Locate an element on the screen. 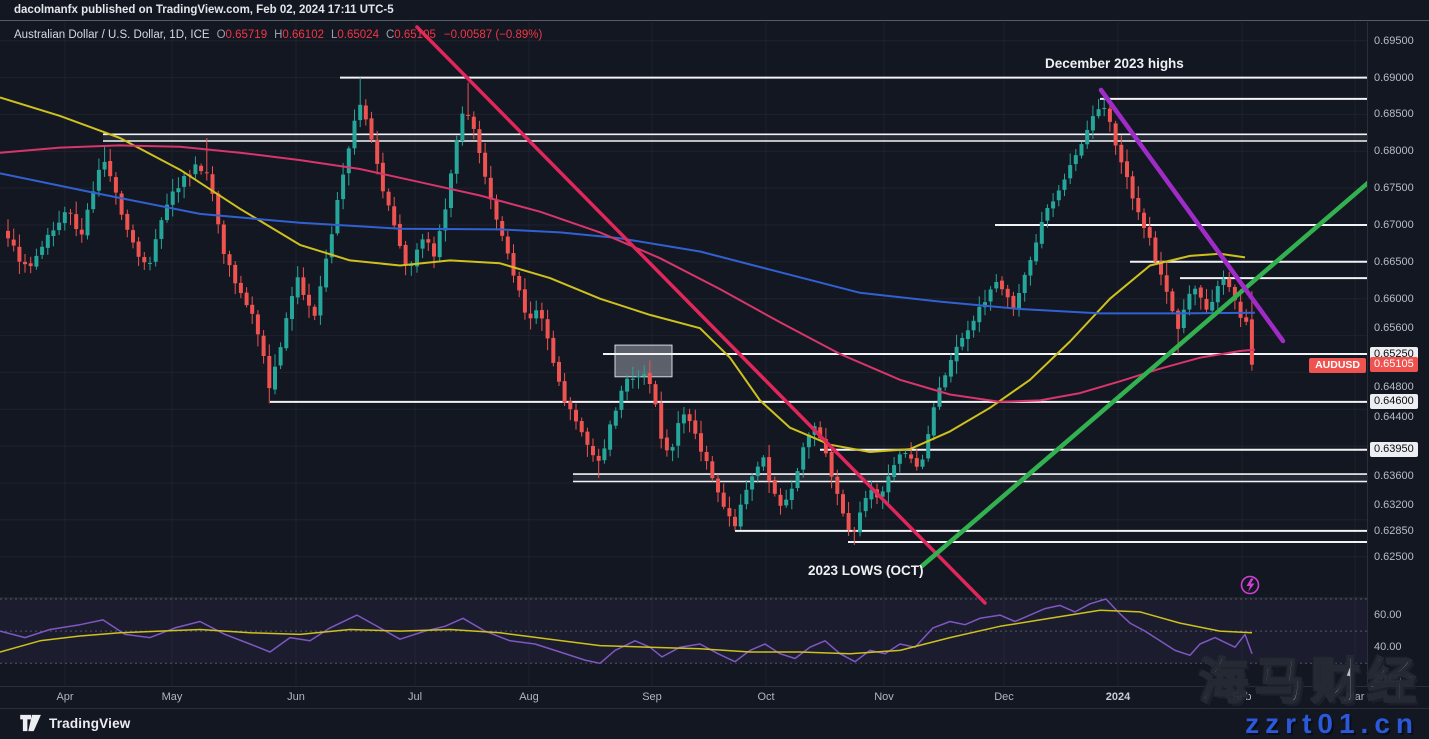 This screenshot has height=739, width=1429. price-tick: 0.66500 is located at coordinates (1394, 261).